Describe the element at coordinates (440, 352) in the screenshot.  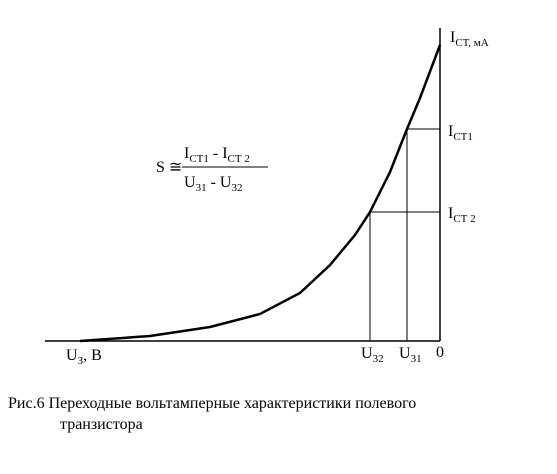
I see `origin-label: 0` at that location.